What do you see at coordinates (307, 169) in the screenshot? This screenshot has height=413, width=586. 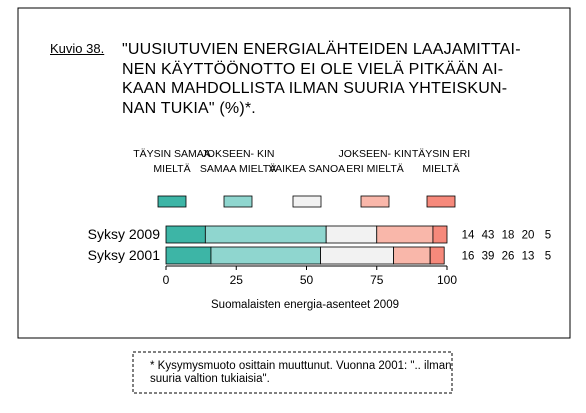 I see `legend-label: VAIKEA SANOA` at bounding box center [307, 169].